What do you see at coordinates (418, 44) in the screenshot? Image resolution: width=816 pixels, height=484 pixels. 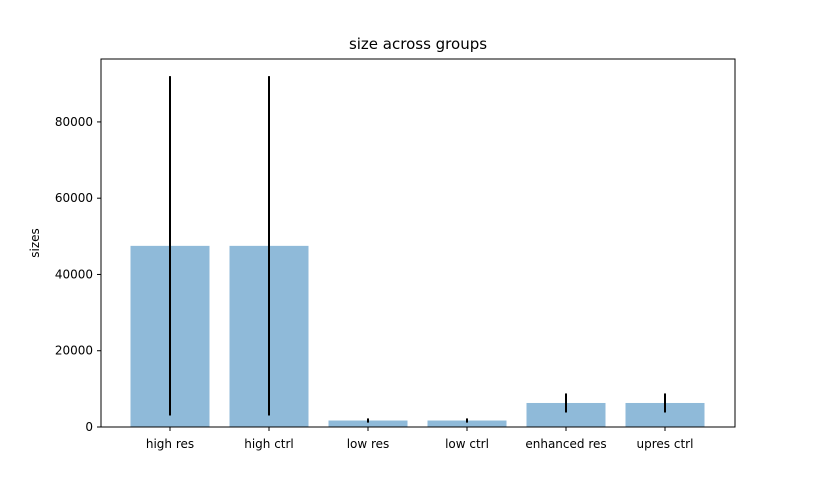 I see `chart-title: size across groups` at bounding box center [418, 44].